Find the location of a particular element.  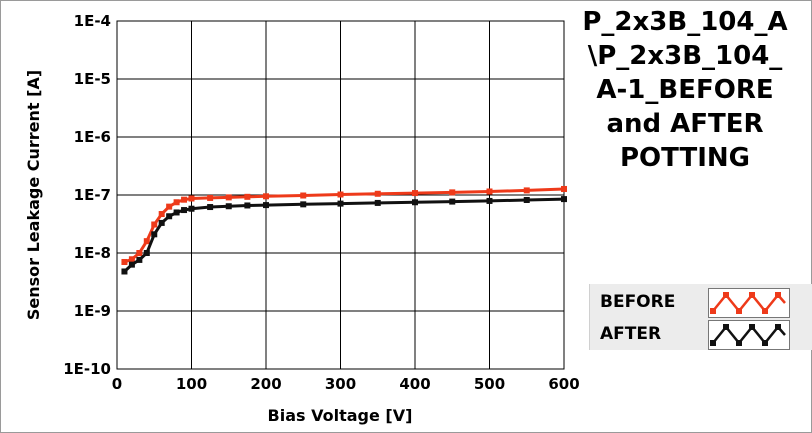

legend-label: BEFORE is located at coordinates (638, 302).